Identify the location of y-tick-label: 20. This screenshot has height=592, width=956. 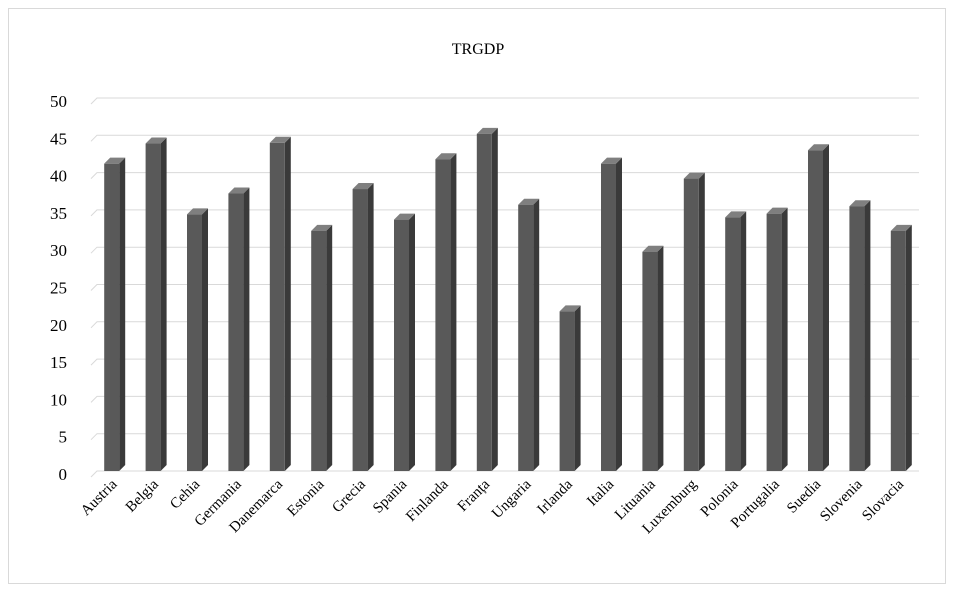
(58, 325).